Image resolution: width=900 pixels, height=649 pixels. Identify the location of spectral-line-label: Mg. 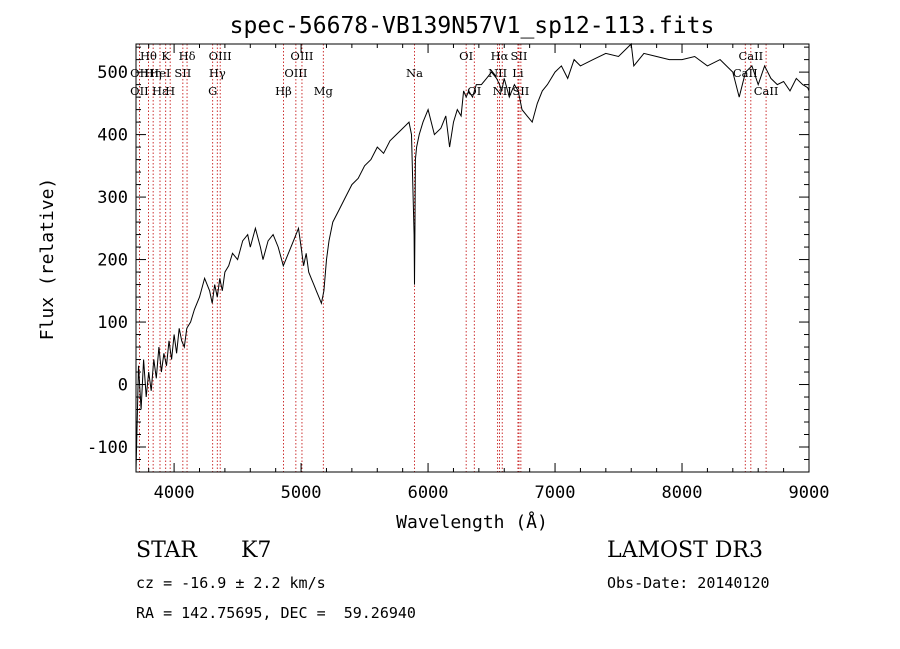
(324, 91).